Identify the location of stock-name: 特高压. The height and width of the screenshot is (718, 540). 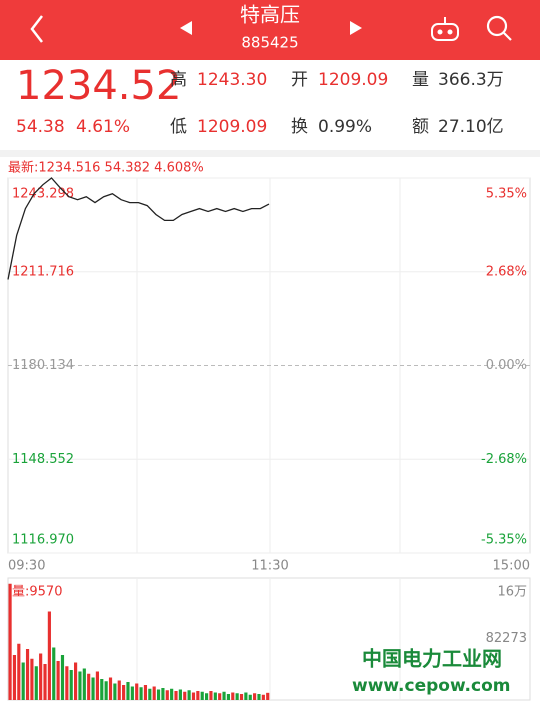
(270, 15).